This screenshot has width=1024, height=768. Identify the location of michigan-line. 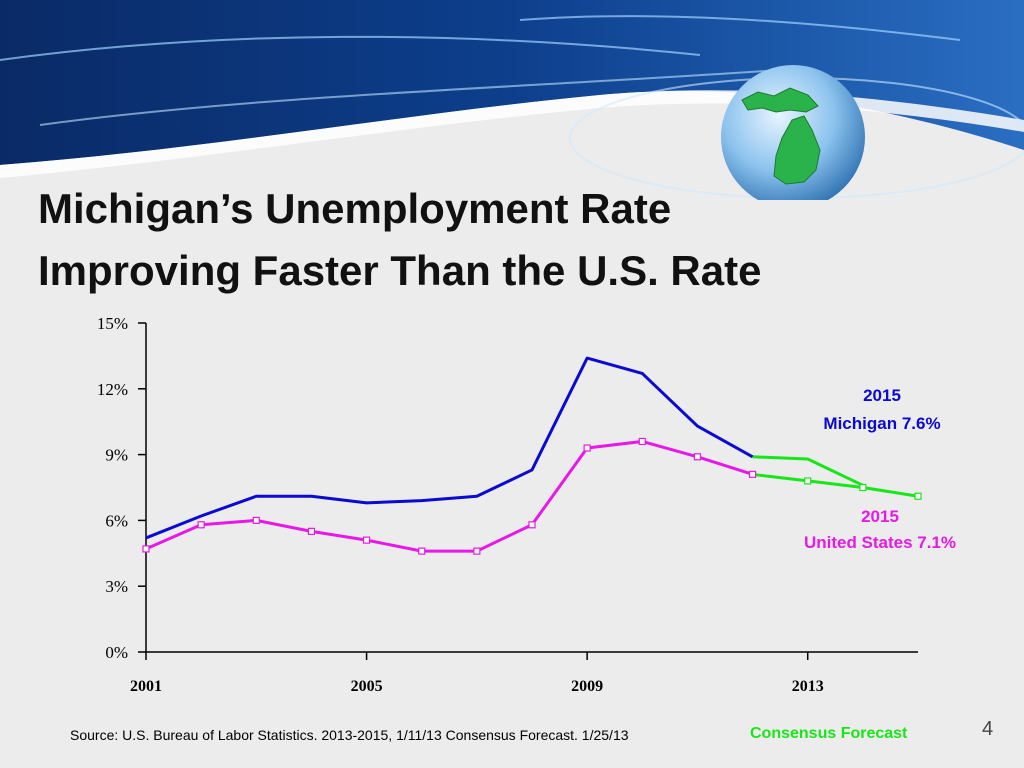
(449, 448).